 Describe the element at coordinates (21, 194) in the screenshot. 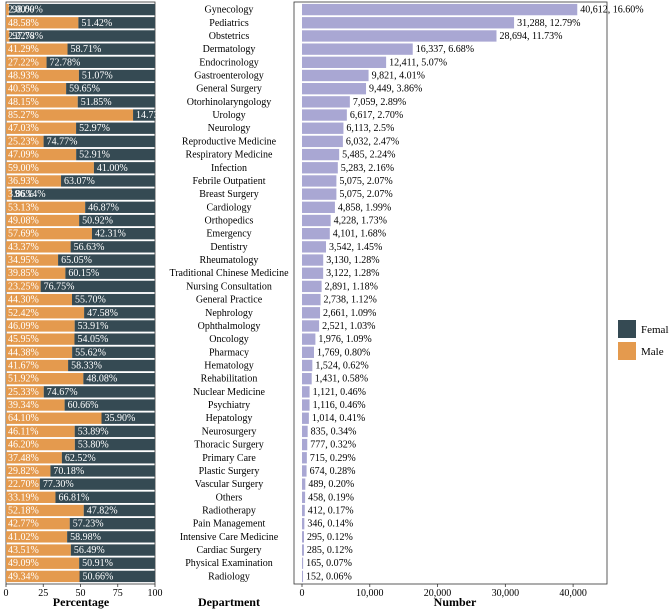

I see `male-label: 3.86%` at that location.